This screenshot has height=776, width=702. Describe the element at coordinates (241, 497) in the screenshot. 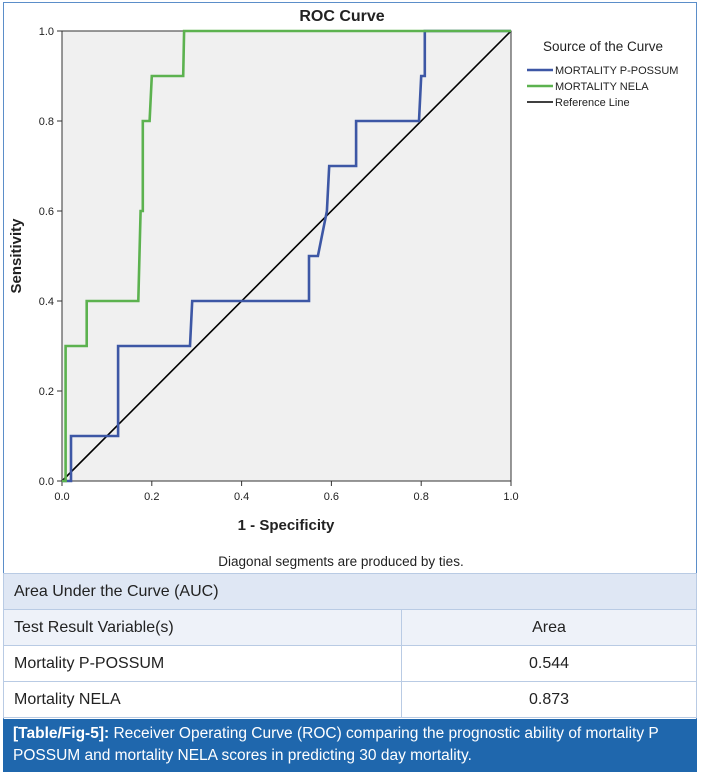

I see `x-tick-label: 0.4` at that location.